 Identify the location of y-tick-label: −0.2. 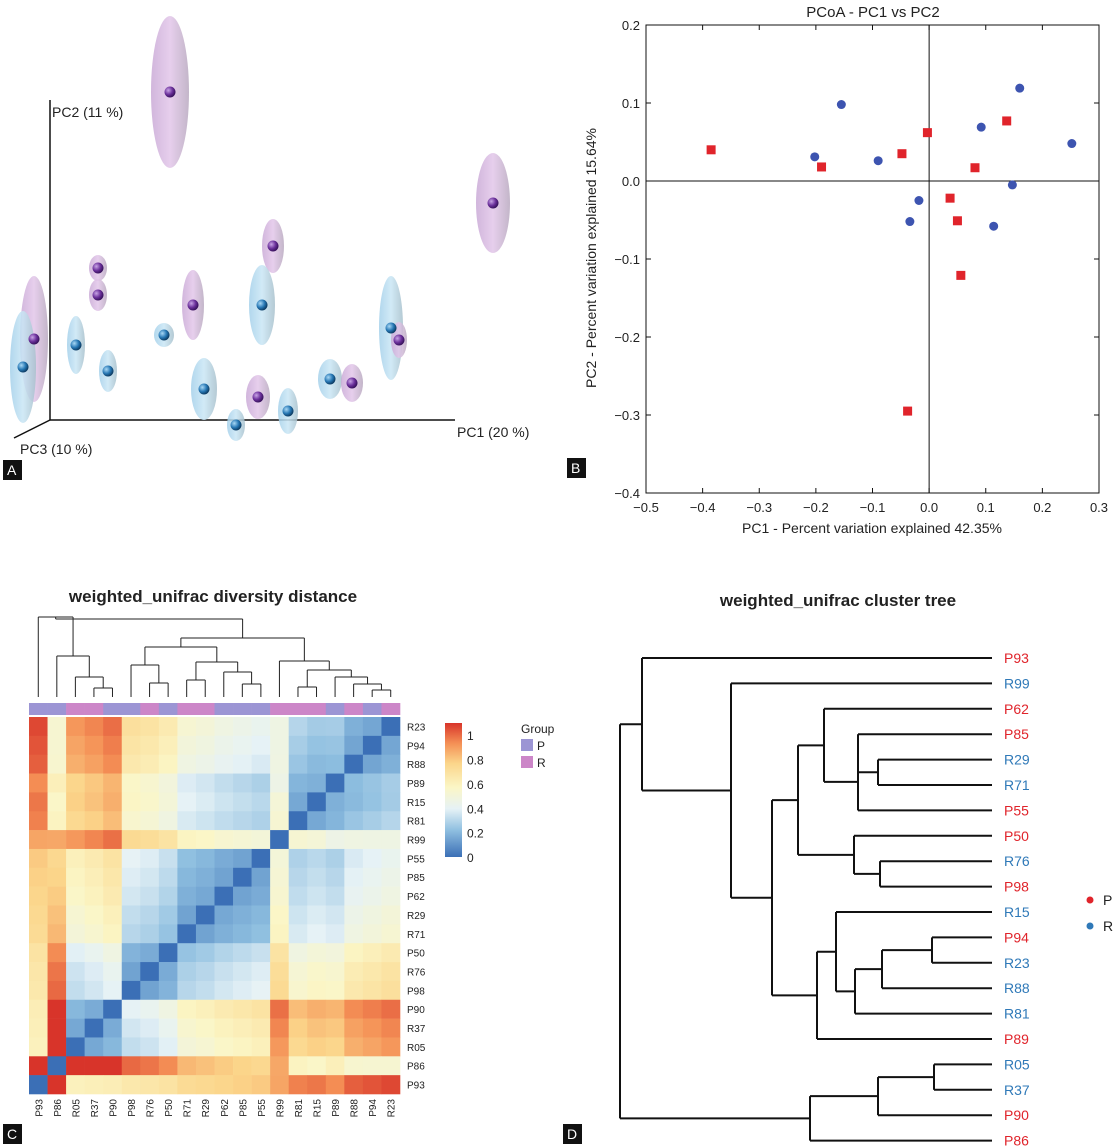
(627, 337).